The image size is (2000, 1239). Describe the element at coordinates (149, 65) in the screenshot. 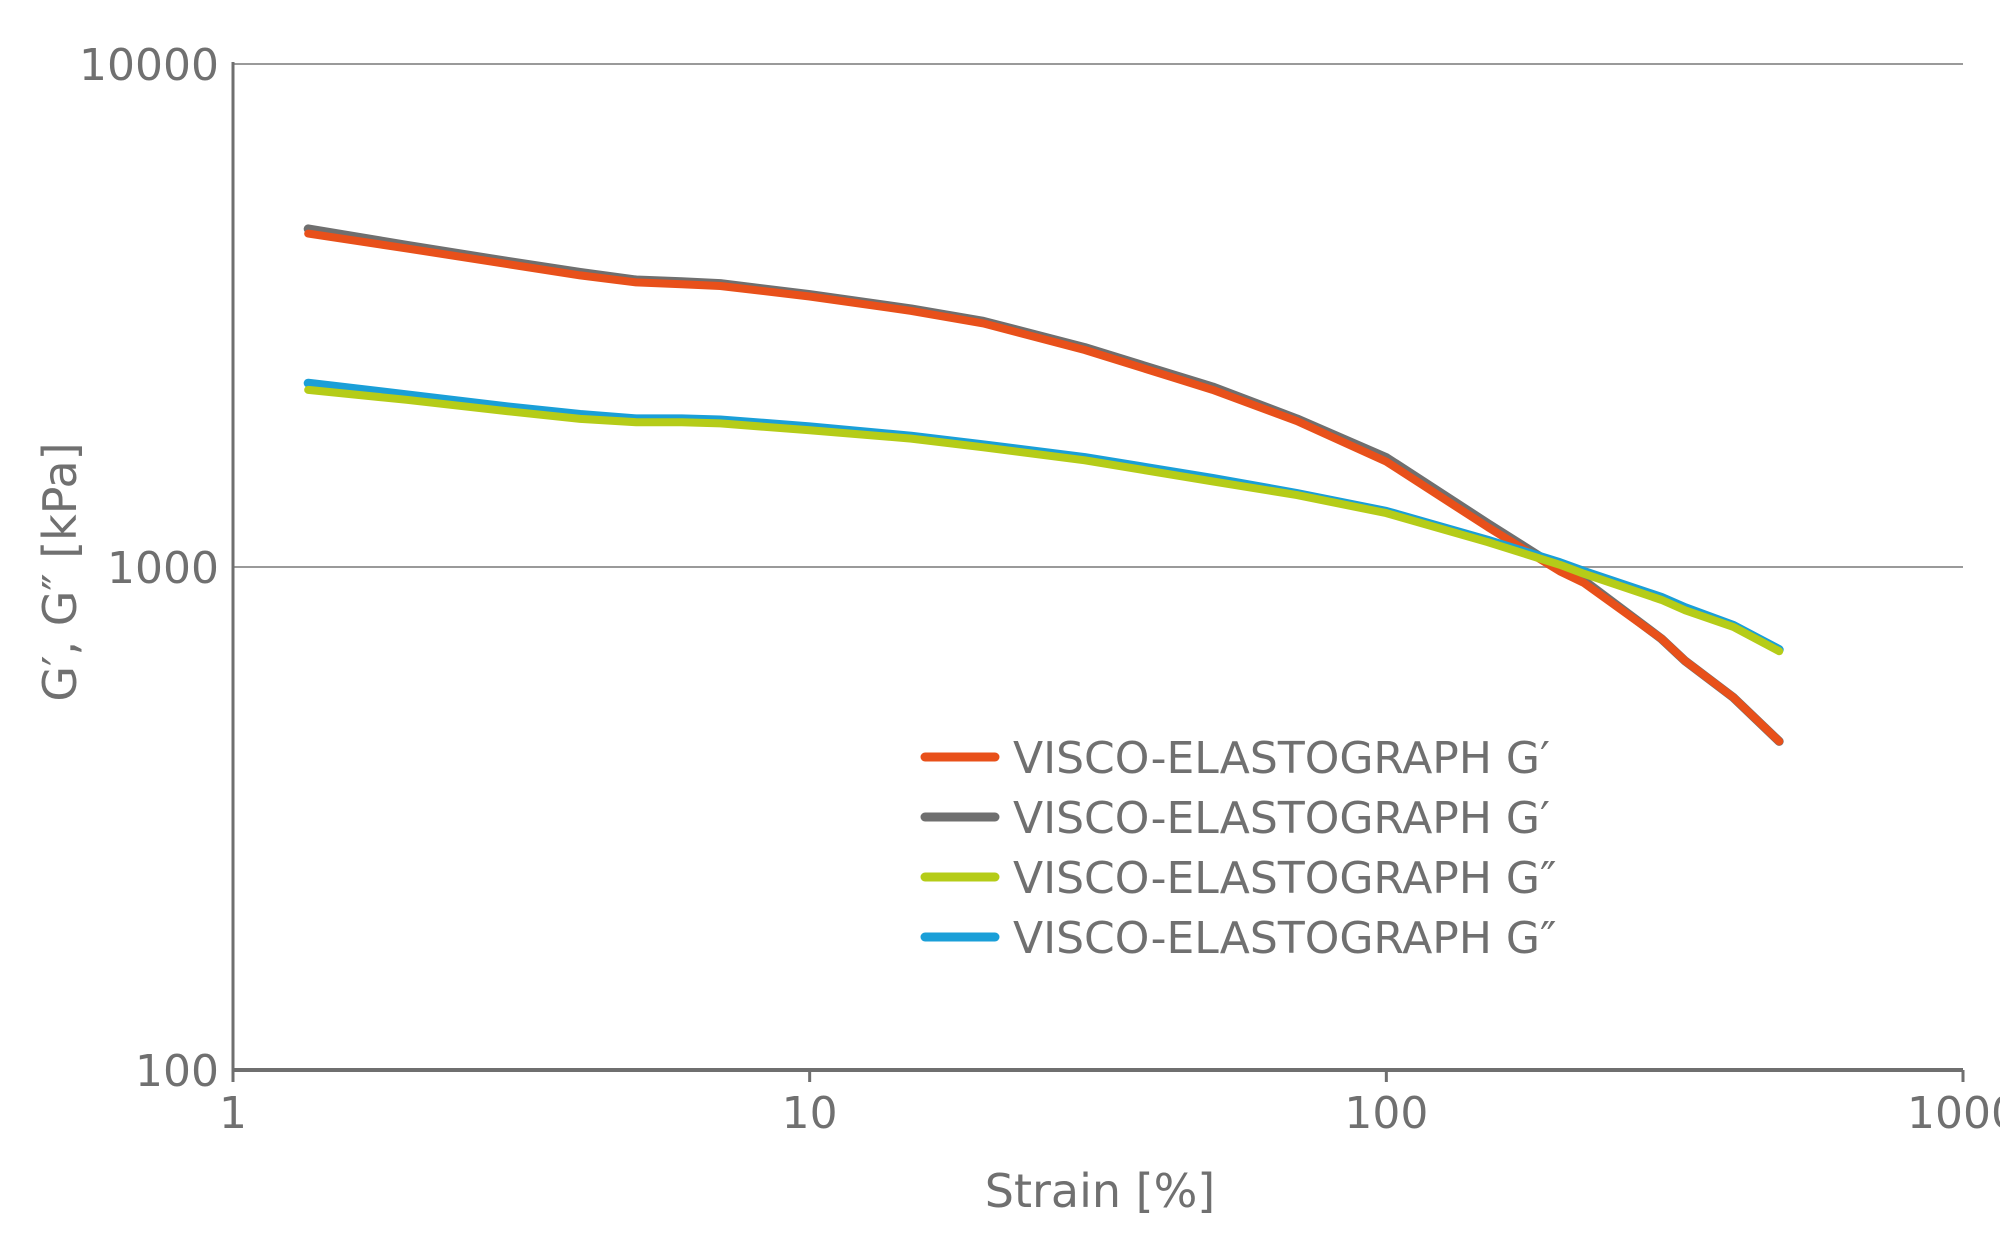

I see `y-tick-label-10000: 10000` at that location.